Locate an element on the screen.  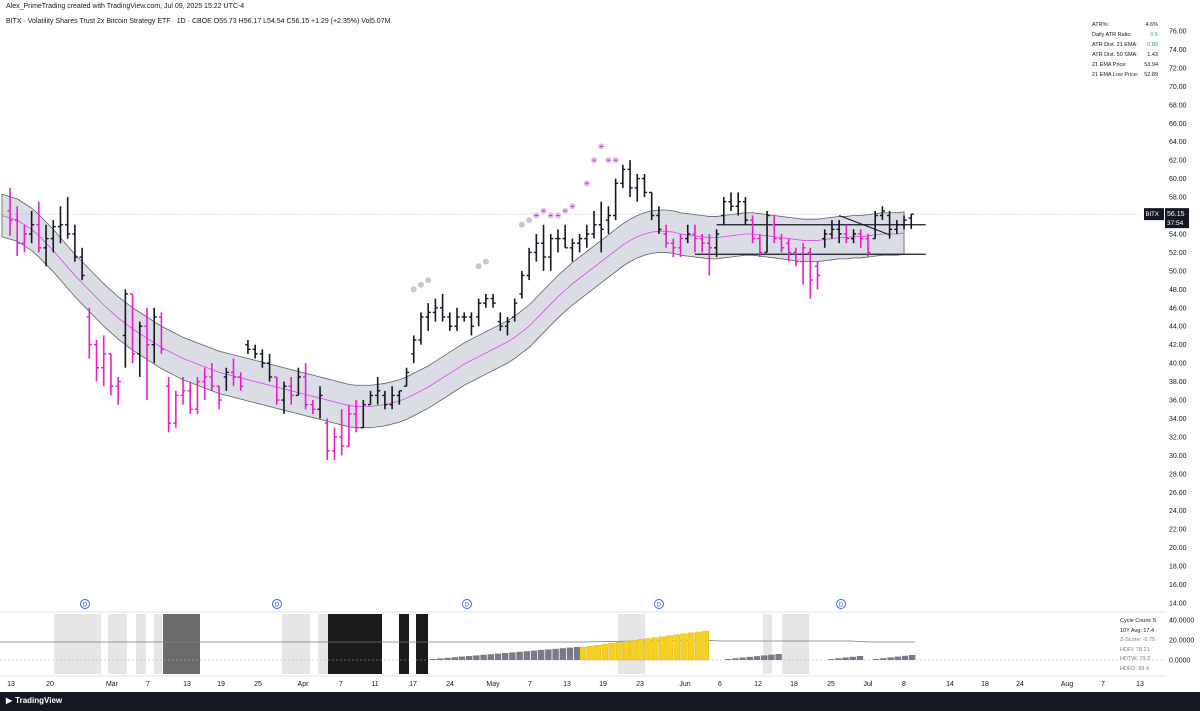
stat-row: 21 EMA Price: 53.94 is located at coordinates (1125, 65).